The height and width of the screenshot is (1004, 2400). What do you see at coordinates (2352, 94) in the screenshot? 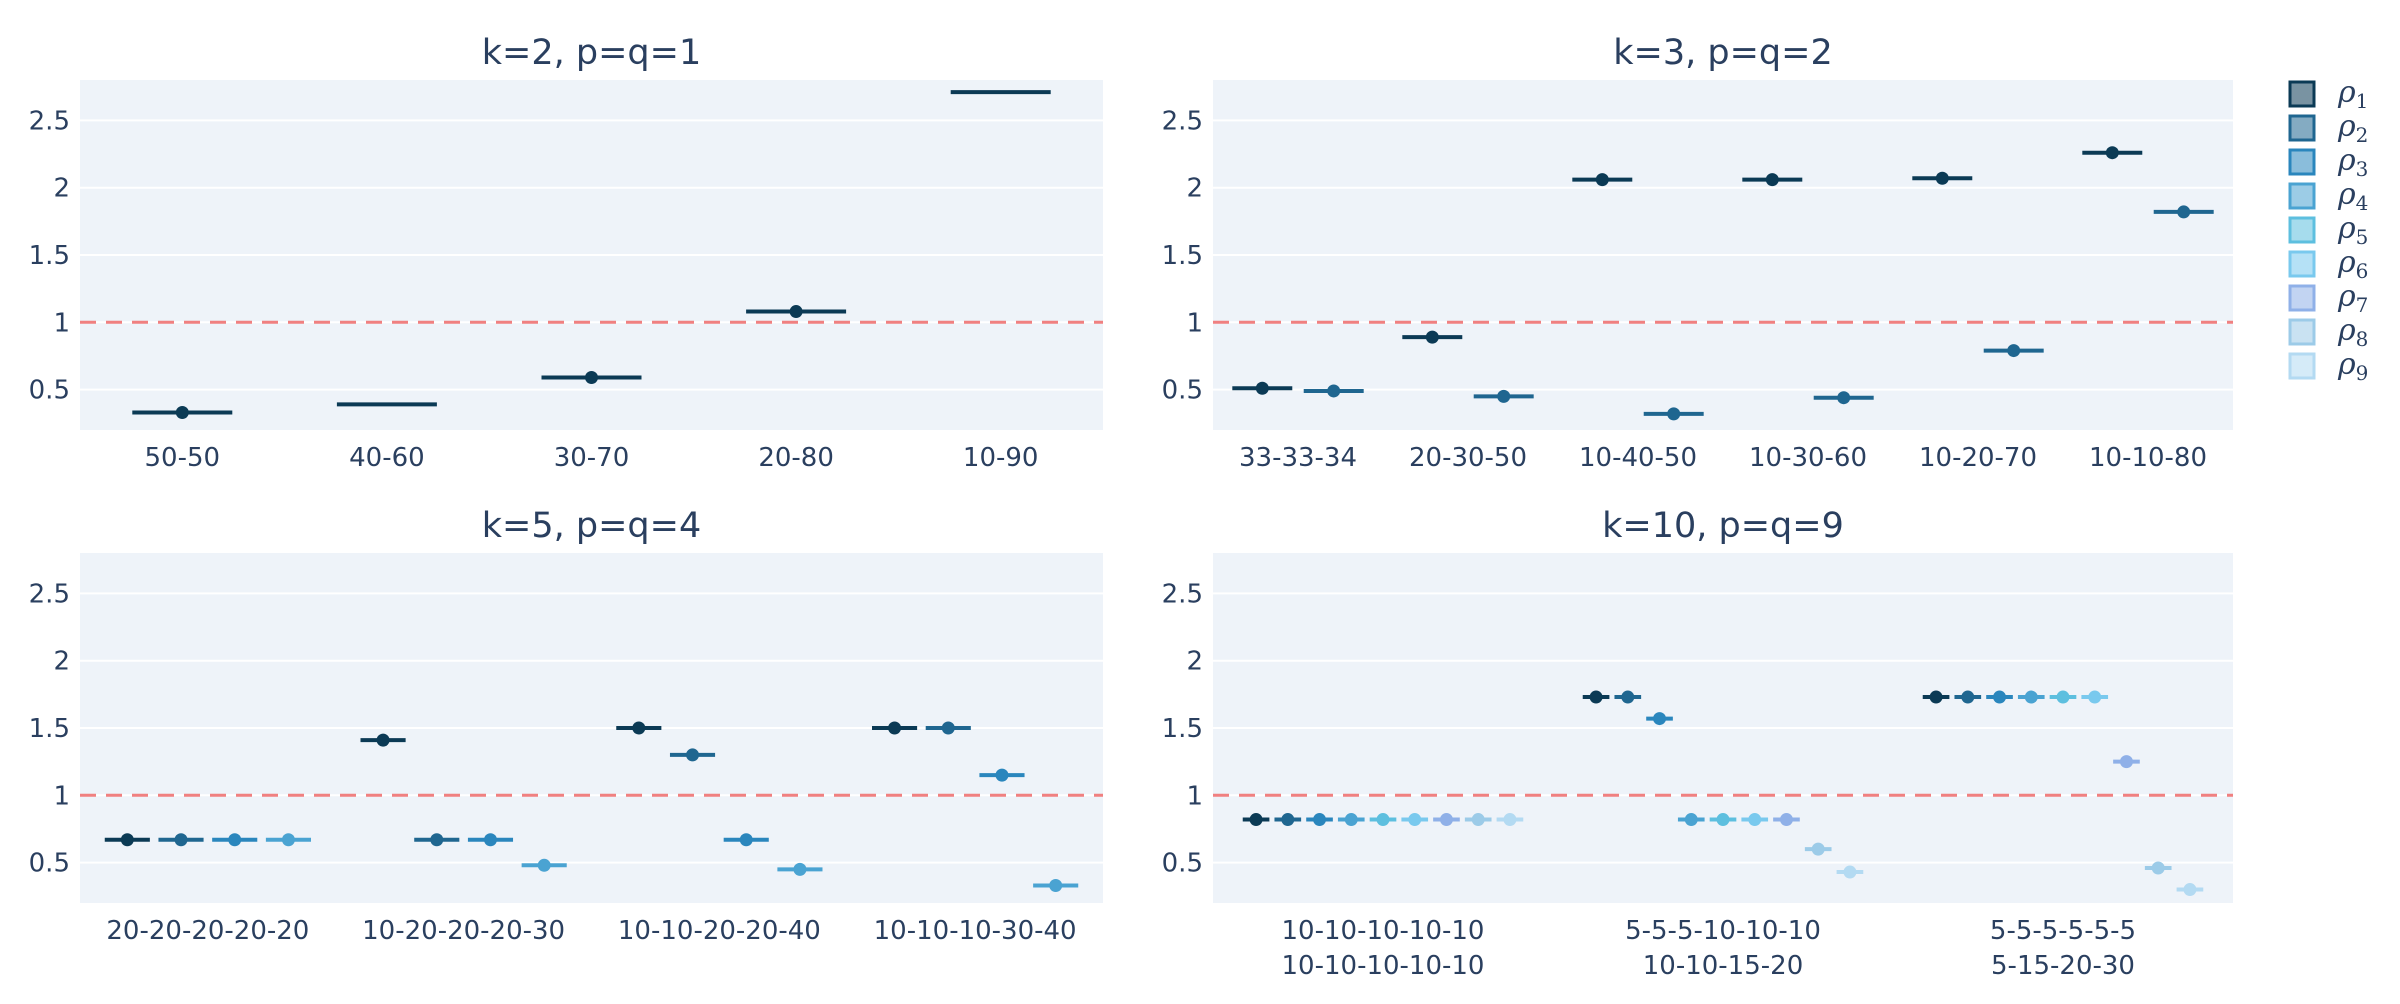
I see `legend-label: ρ1` at bounding box center [2352, 94].